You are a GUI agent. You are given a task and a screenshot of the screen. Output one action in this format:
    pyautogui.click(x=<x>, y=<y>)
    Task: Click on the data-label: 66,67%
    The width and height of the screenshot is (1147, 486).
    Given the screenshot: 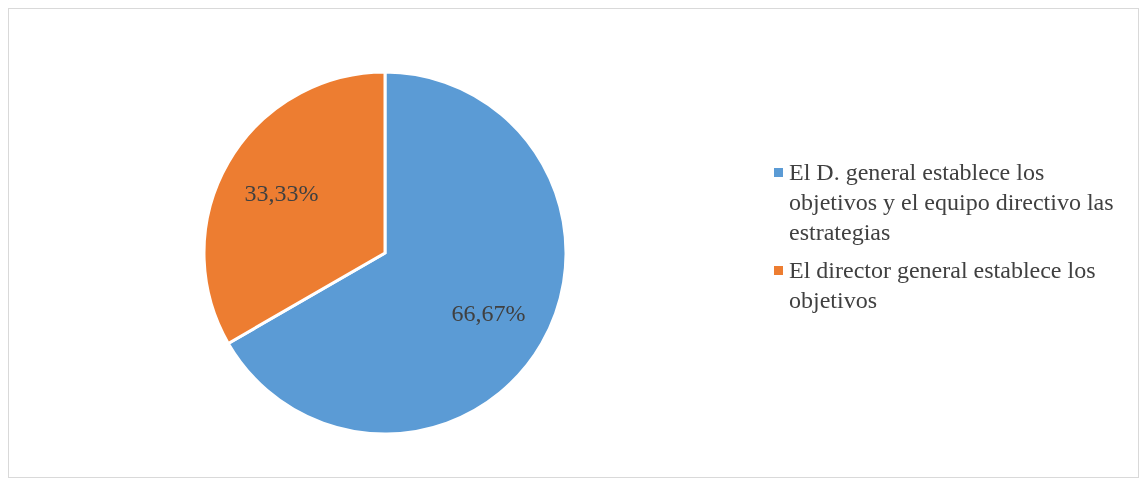 What is the action you would take?
    pyautogui.click(x=488, y=312)
    